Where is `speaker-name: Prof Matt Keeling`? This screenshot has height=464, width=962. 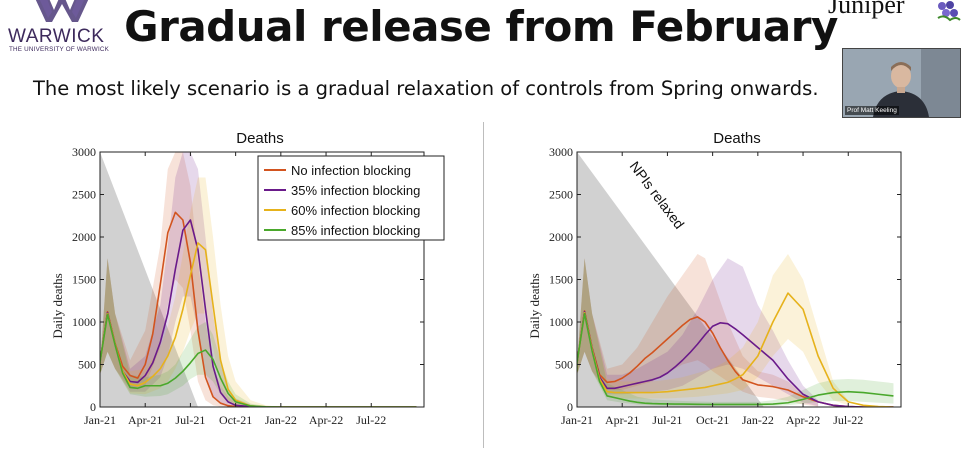 speaker-name: Prof Matt Keeling is located at coordinates (872, 110).